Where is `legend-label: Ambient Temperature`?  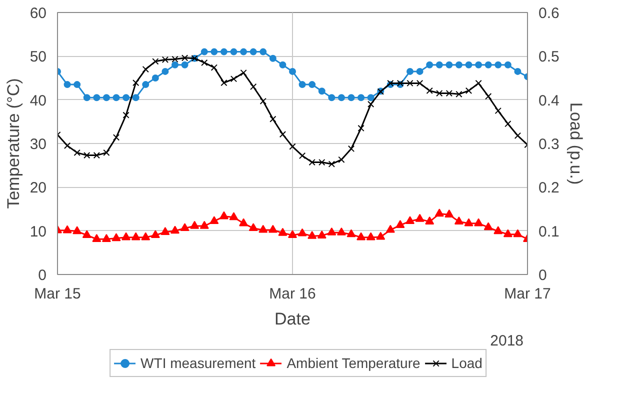
legend-label: Ambient Temperature is located at coordinates (353, 363).